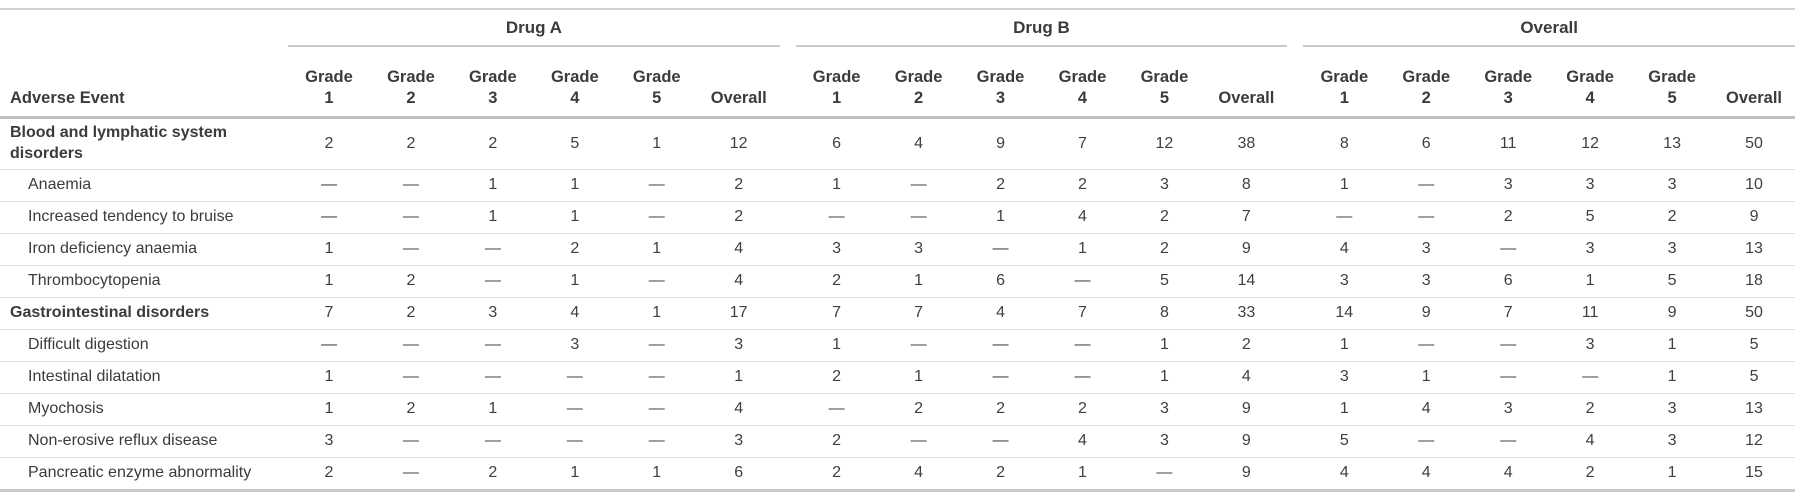 This screenshot has width=1795, height=492. I want to click on column-header-value: 3, so click(1000, 97).